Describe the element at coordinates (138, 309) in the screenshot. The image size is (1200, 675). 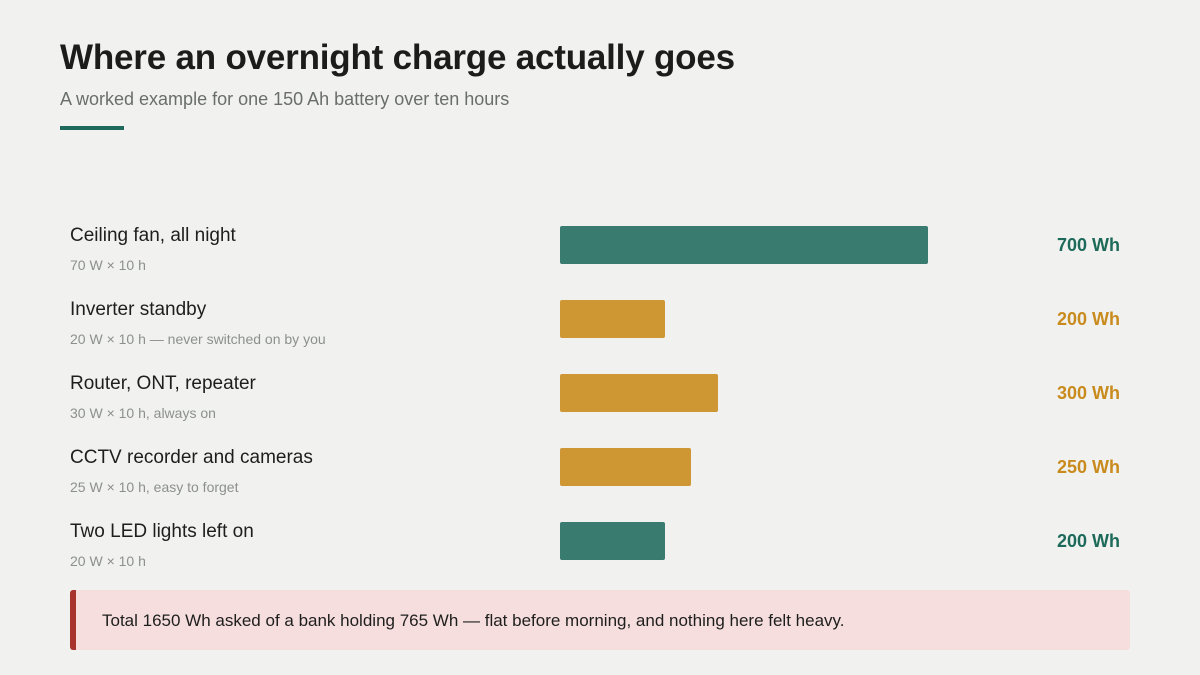
I see `bar-category-label: Inverter standby` at that location.